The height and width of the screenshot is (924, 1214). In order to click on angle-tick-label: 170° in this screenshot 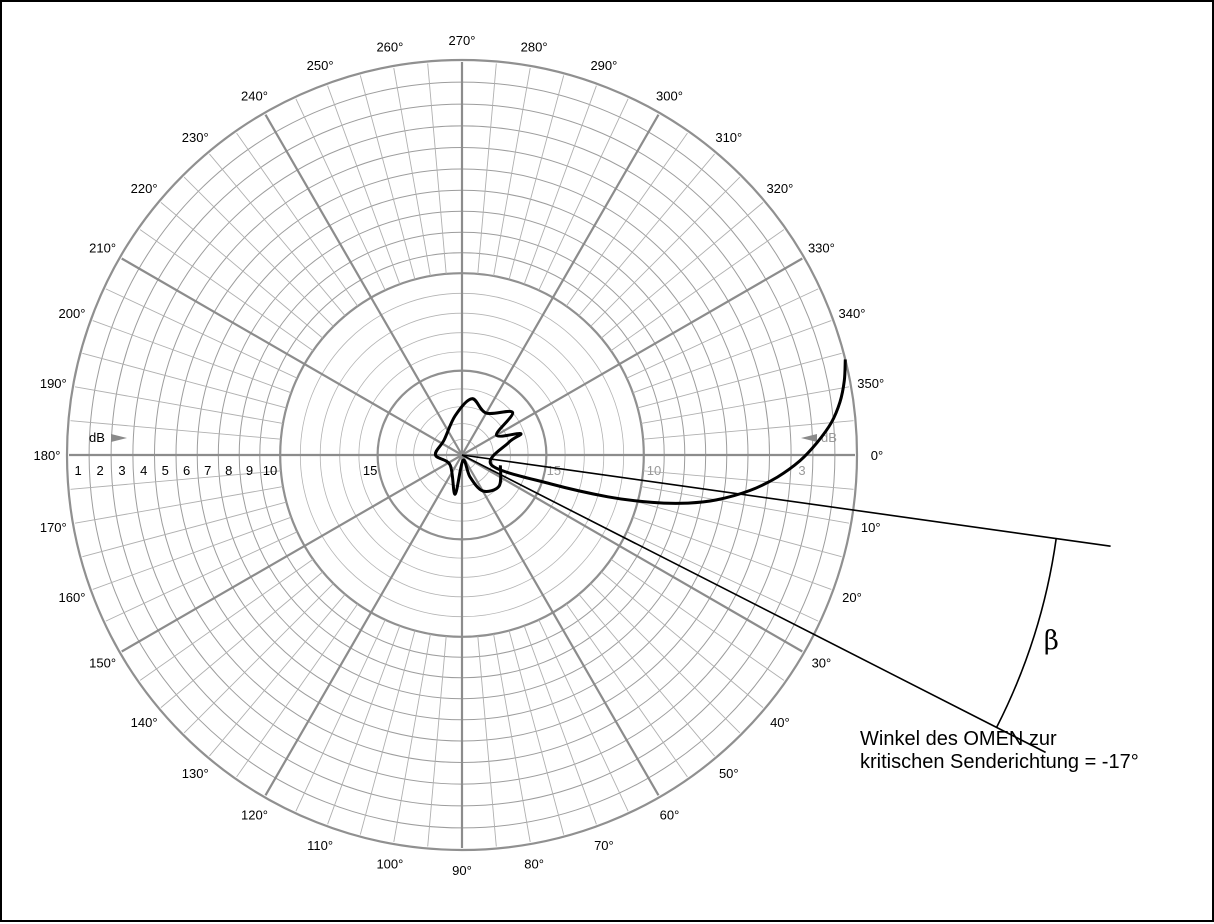, I will do `click(53, 527)`.